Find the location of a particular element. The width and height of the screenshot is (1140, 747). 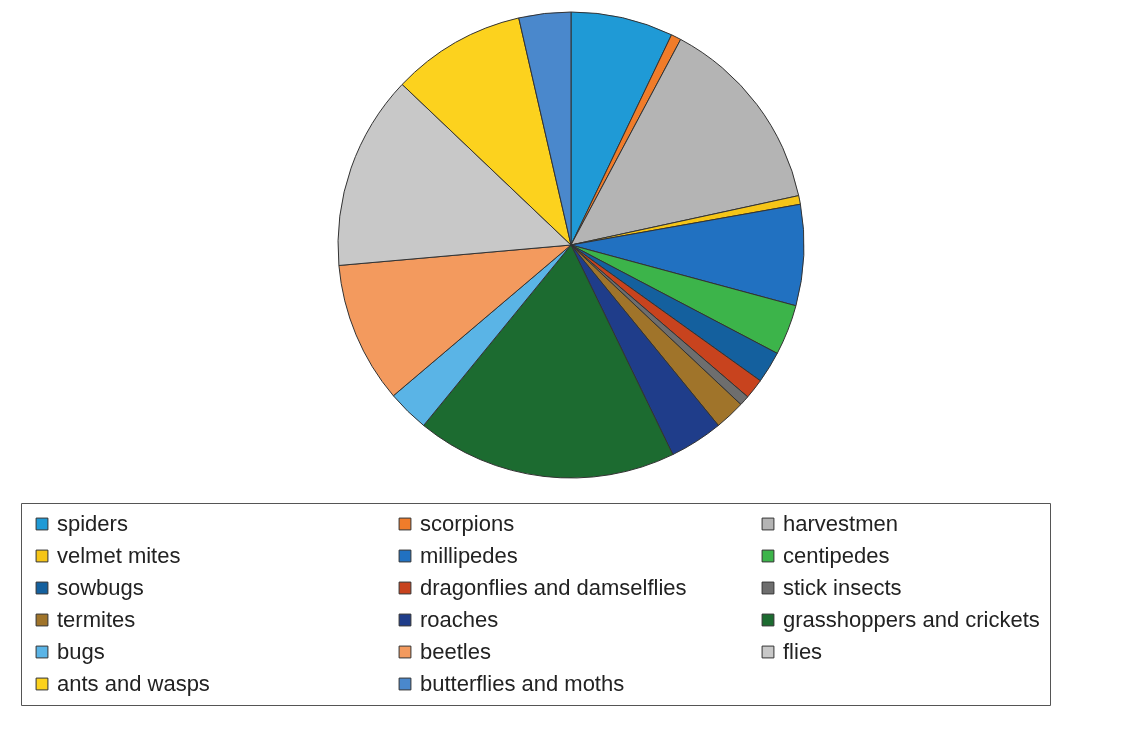

legend-label: ants and wasps is located at coordinates (133, 683).